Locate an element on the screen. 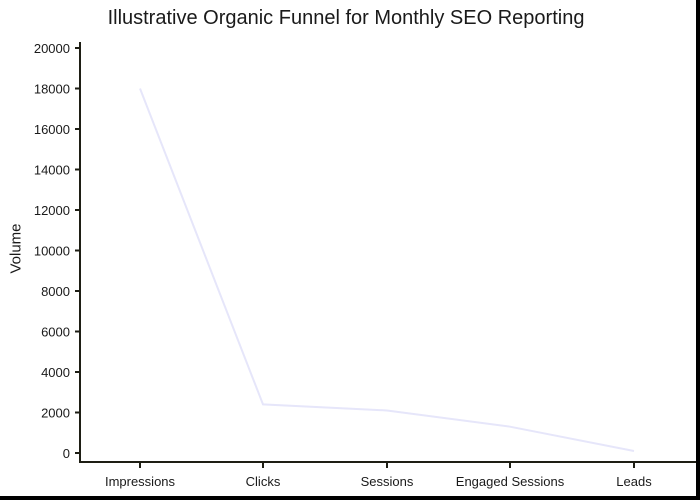 Image resolution: width=700 pixels, height=500 pixels. y-tick-label: 10000 is located at coordinates (52, 251).